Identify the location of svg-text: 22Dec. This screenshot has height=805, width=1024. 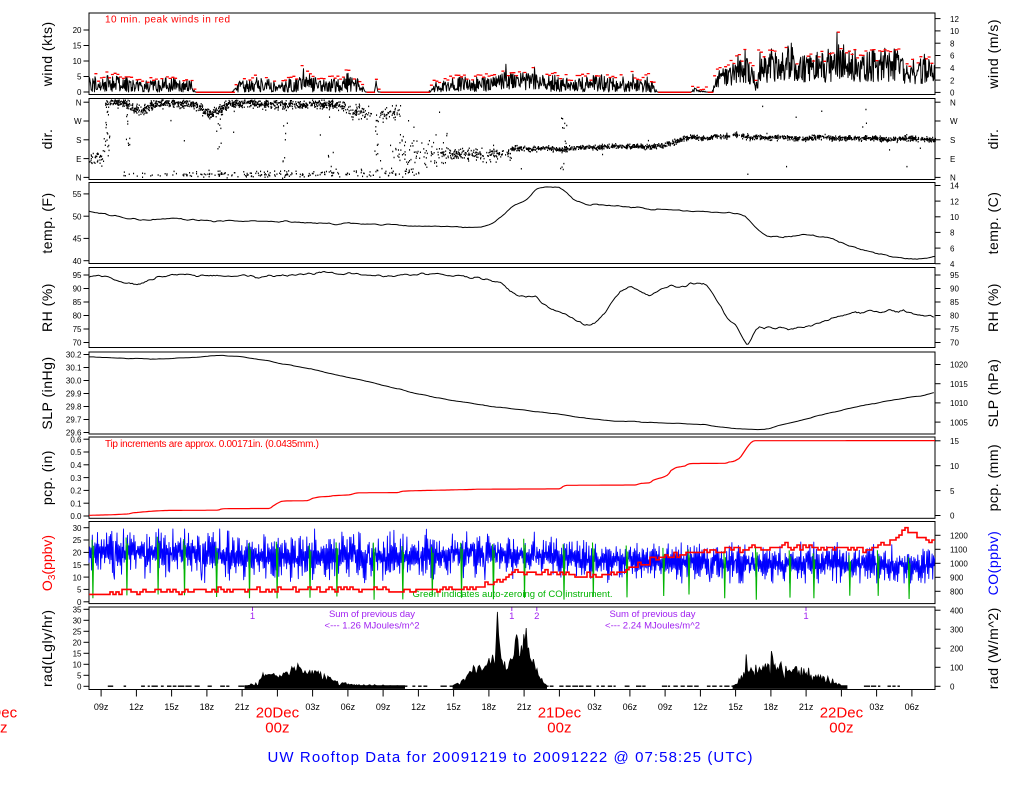
(842, 713).